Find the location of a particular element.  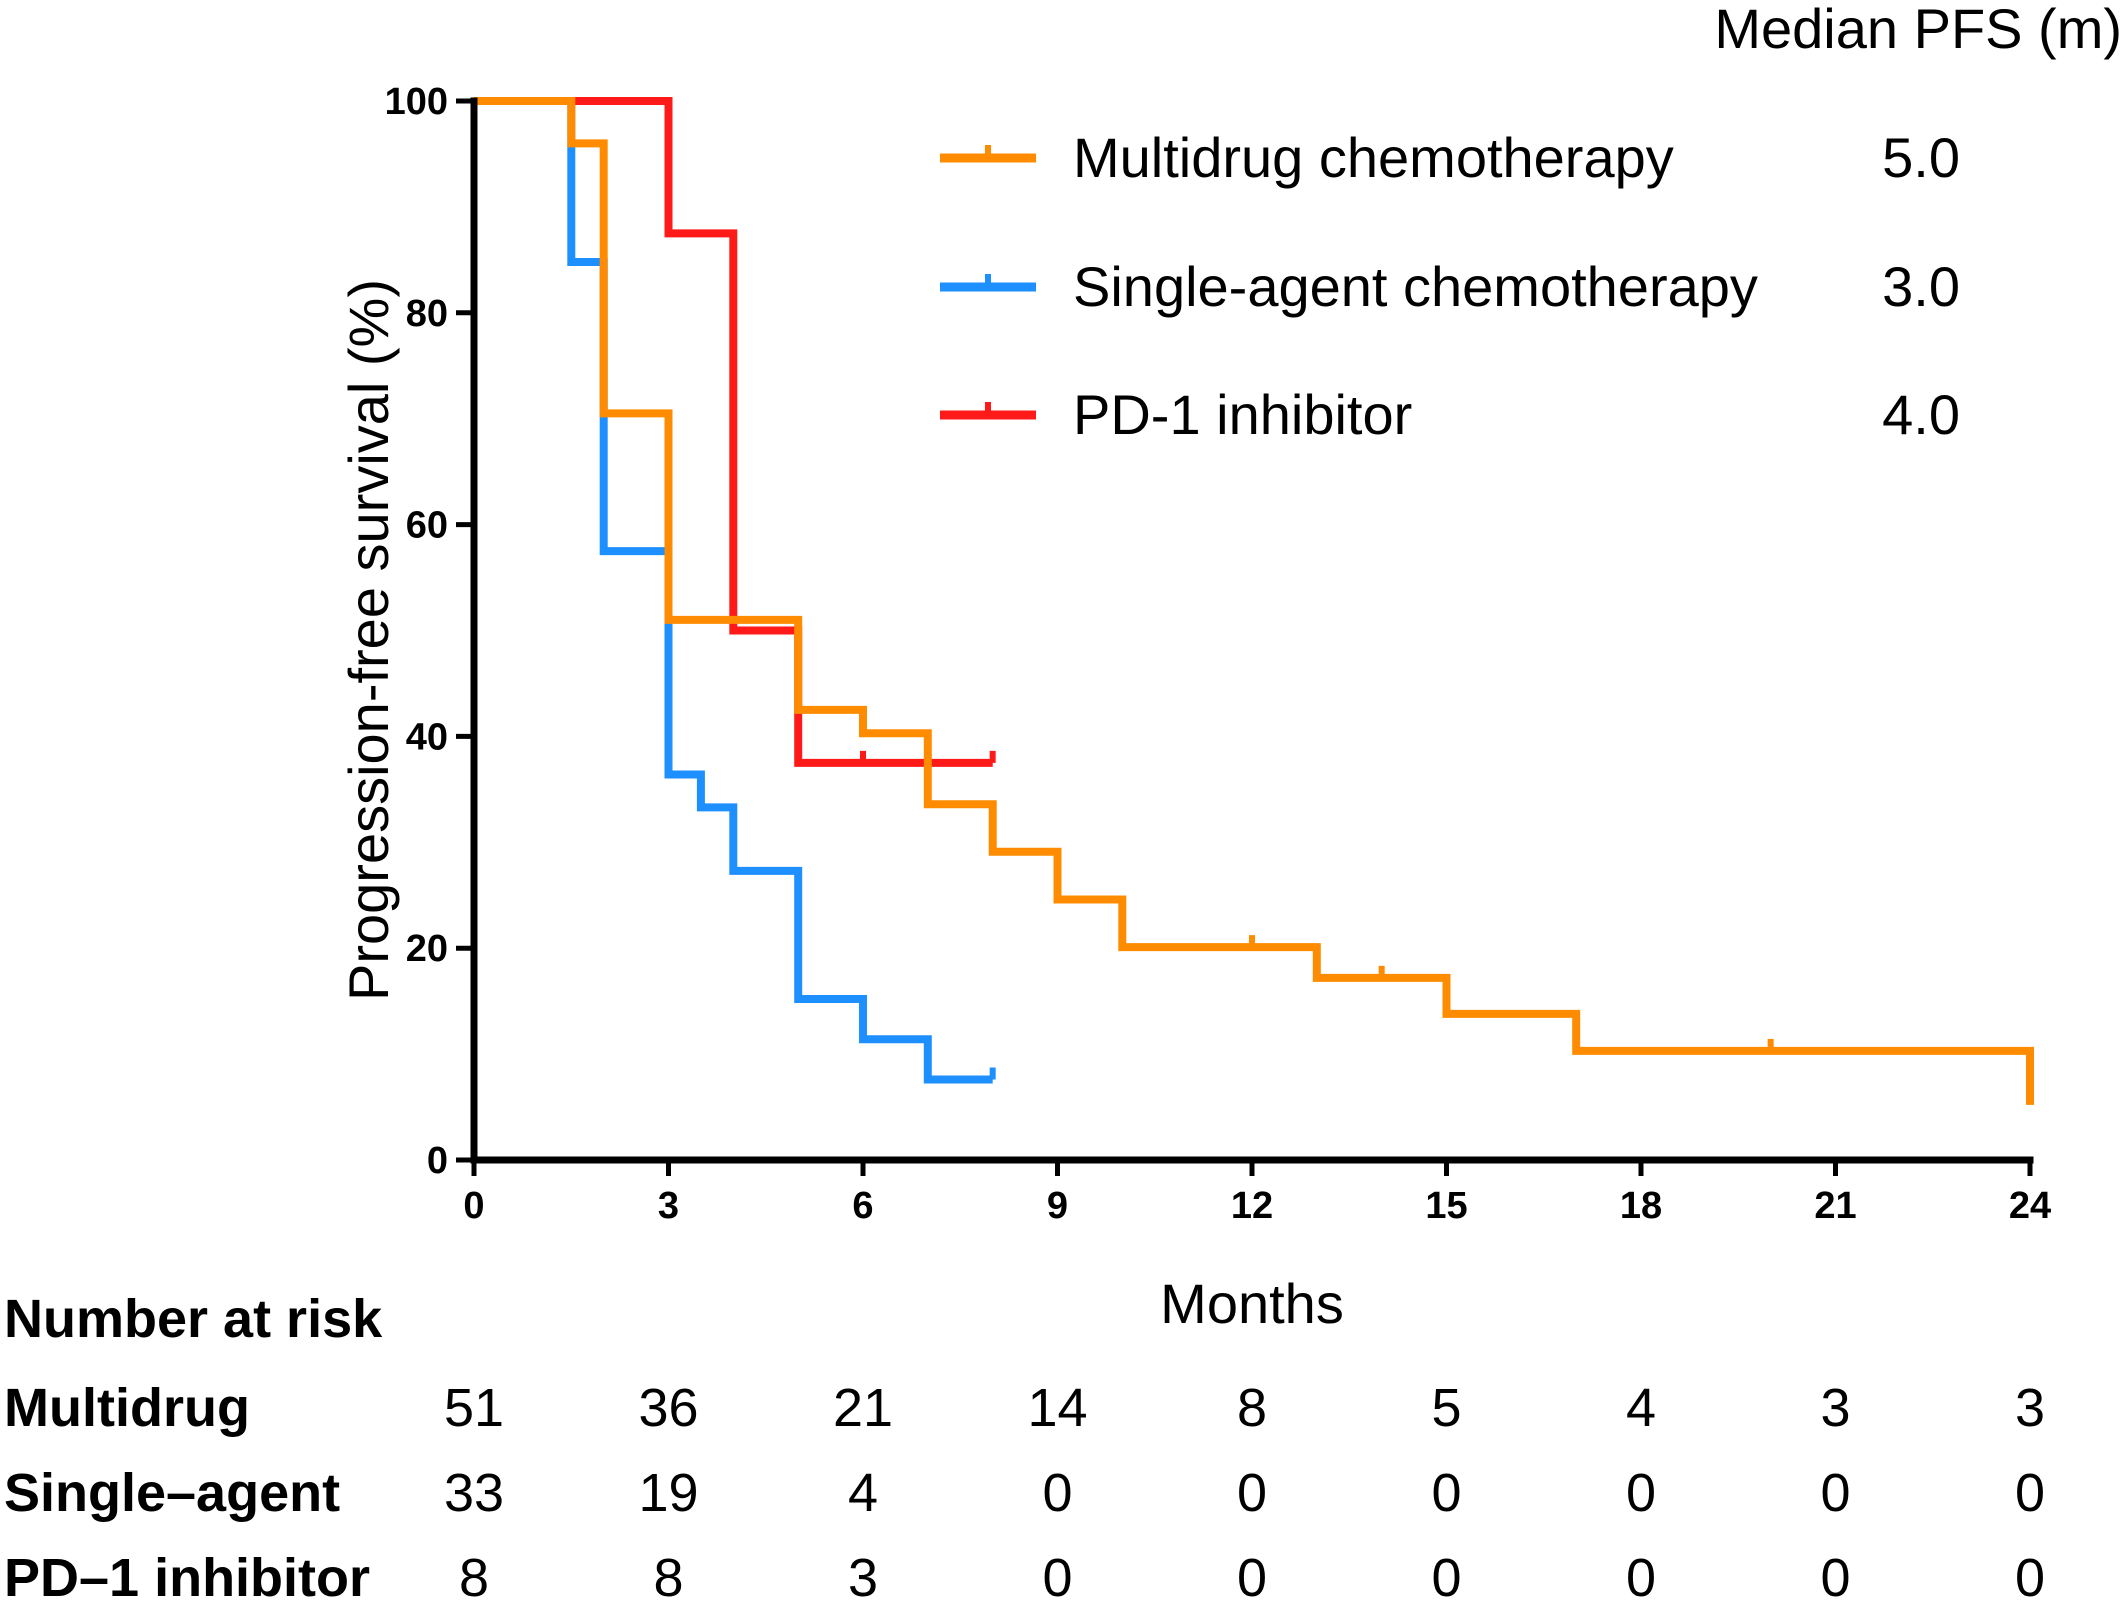

risk-value-pd-1-inhibitor-1: 8 is located at coordinates (668, 1575).